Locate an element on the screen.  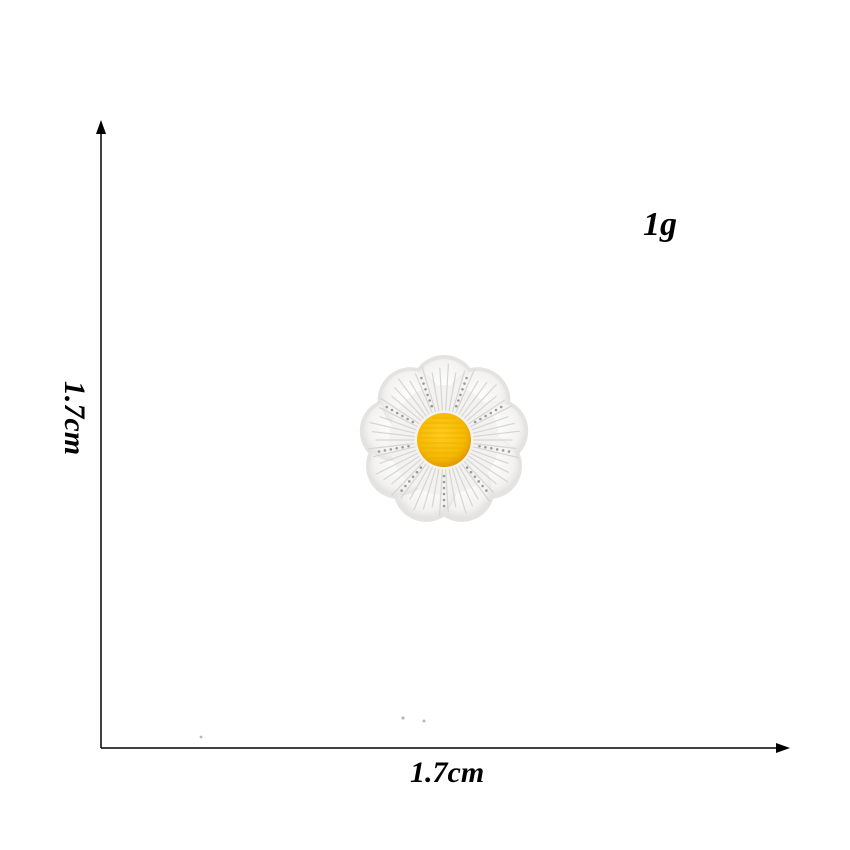
center-stitches is located at coordinates (444, 438).